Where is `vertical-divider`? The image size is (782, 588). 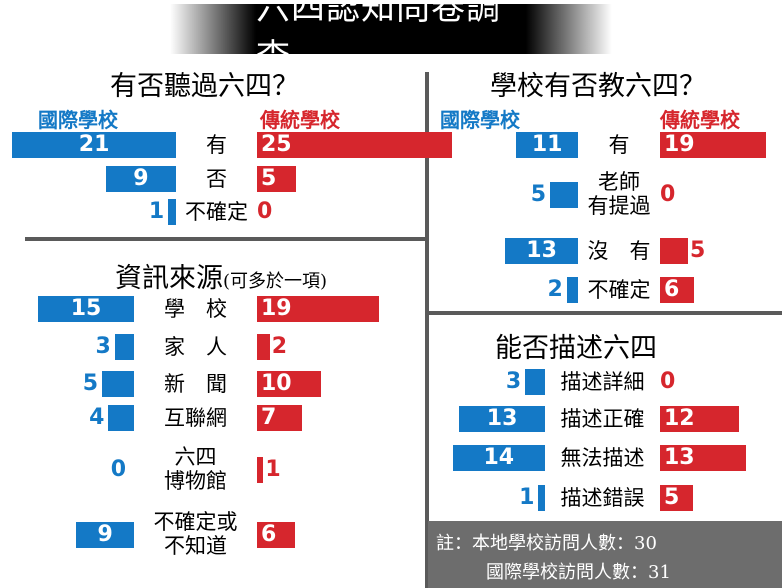 vertical-divider is located at coordinates (427, 330).